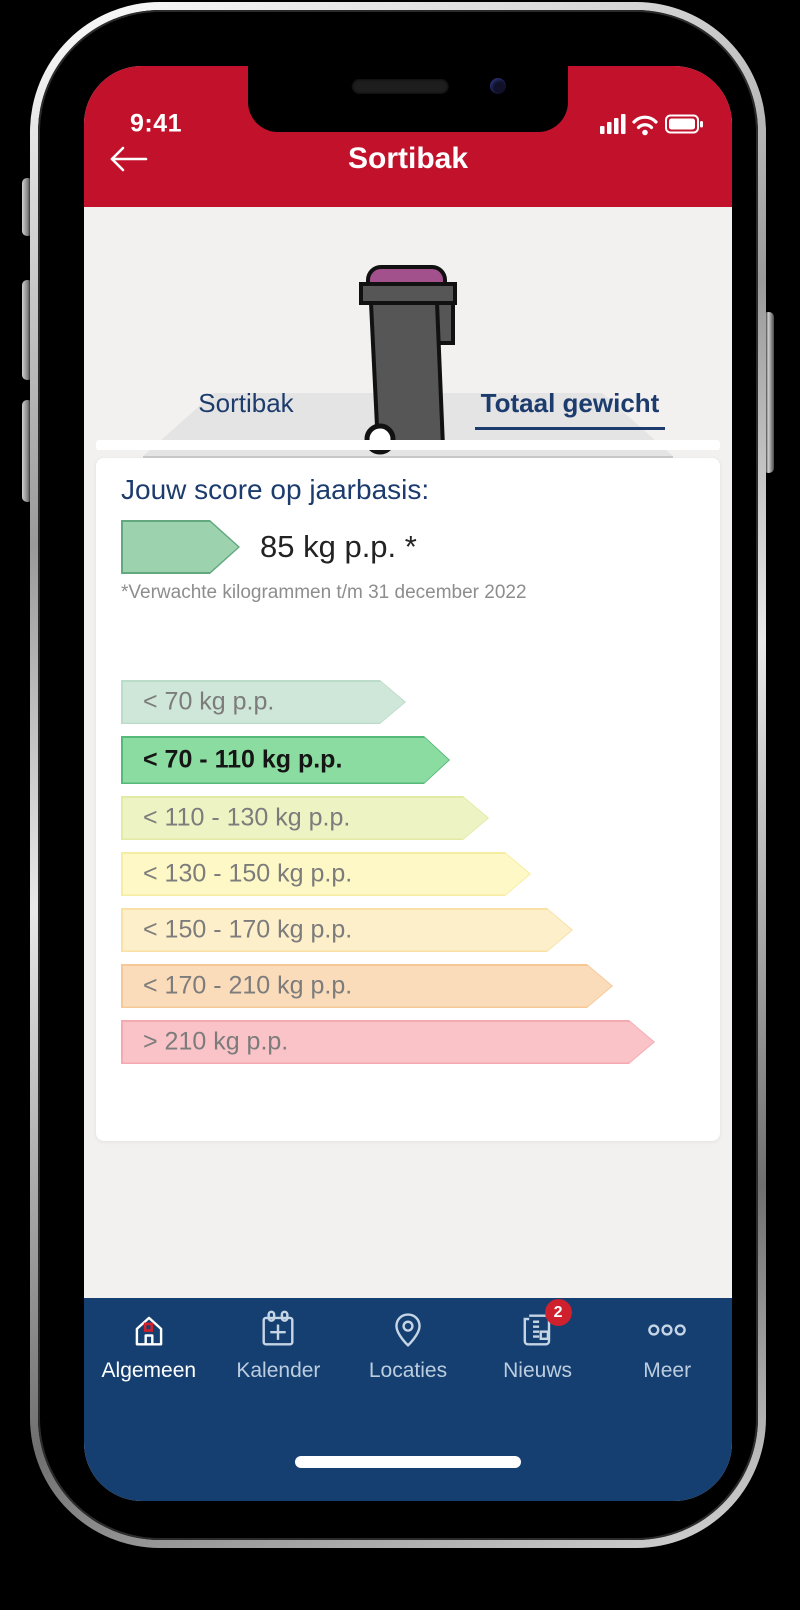 The image size is (800, 1610). I want to click on nav-label: Nieuws, so click(537, 1370).